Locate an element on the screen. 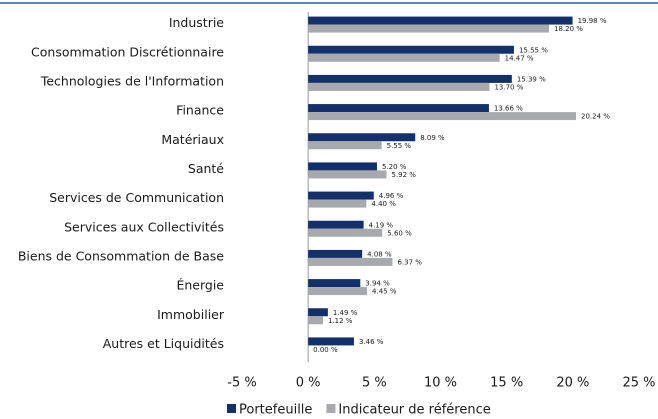  value-label: 5.55 % is located at coordinates (399, 146).